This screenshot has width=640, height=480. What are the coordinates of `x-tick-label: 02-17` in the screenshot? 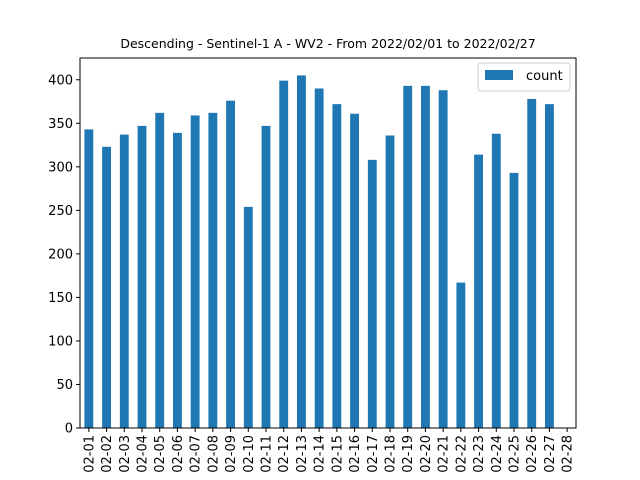 It's located at (373, 454).